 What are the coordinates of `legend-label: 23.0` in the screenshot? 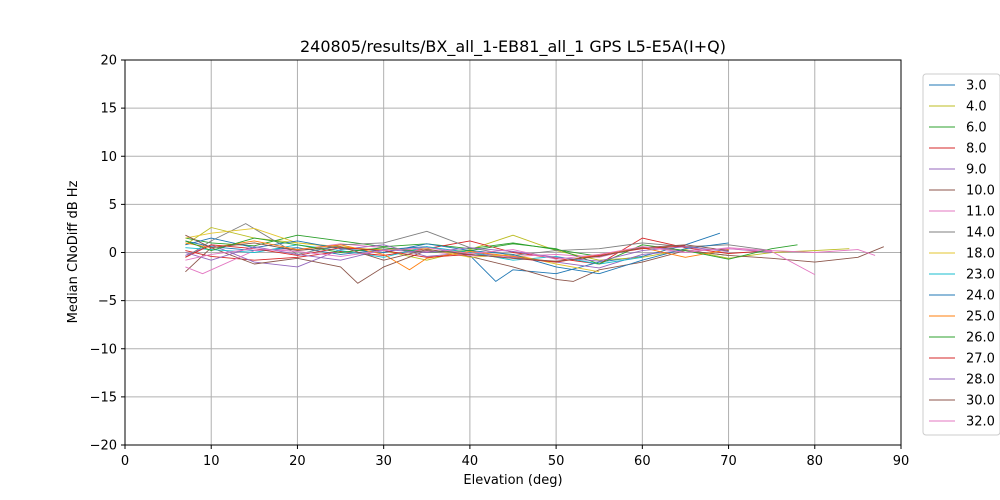 It's located at (980, 275).